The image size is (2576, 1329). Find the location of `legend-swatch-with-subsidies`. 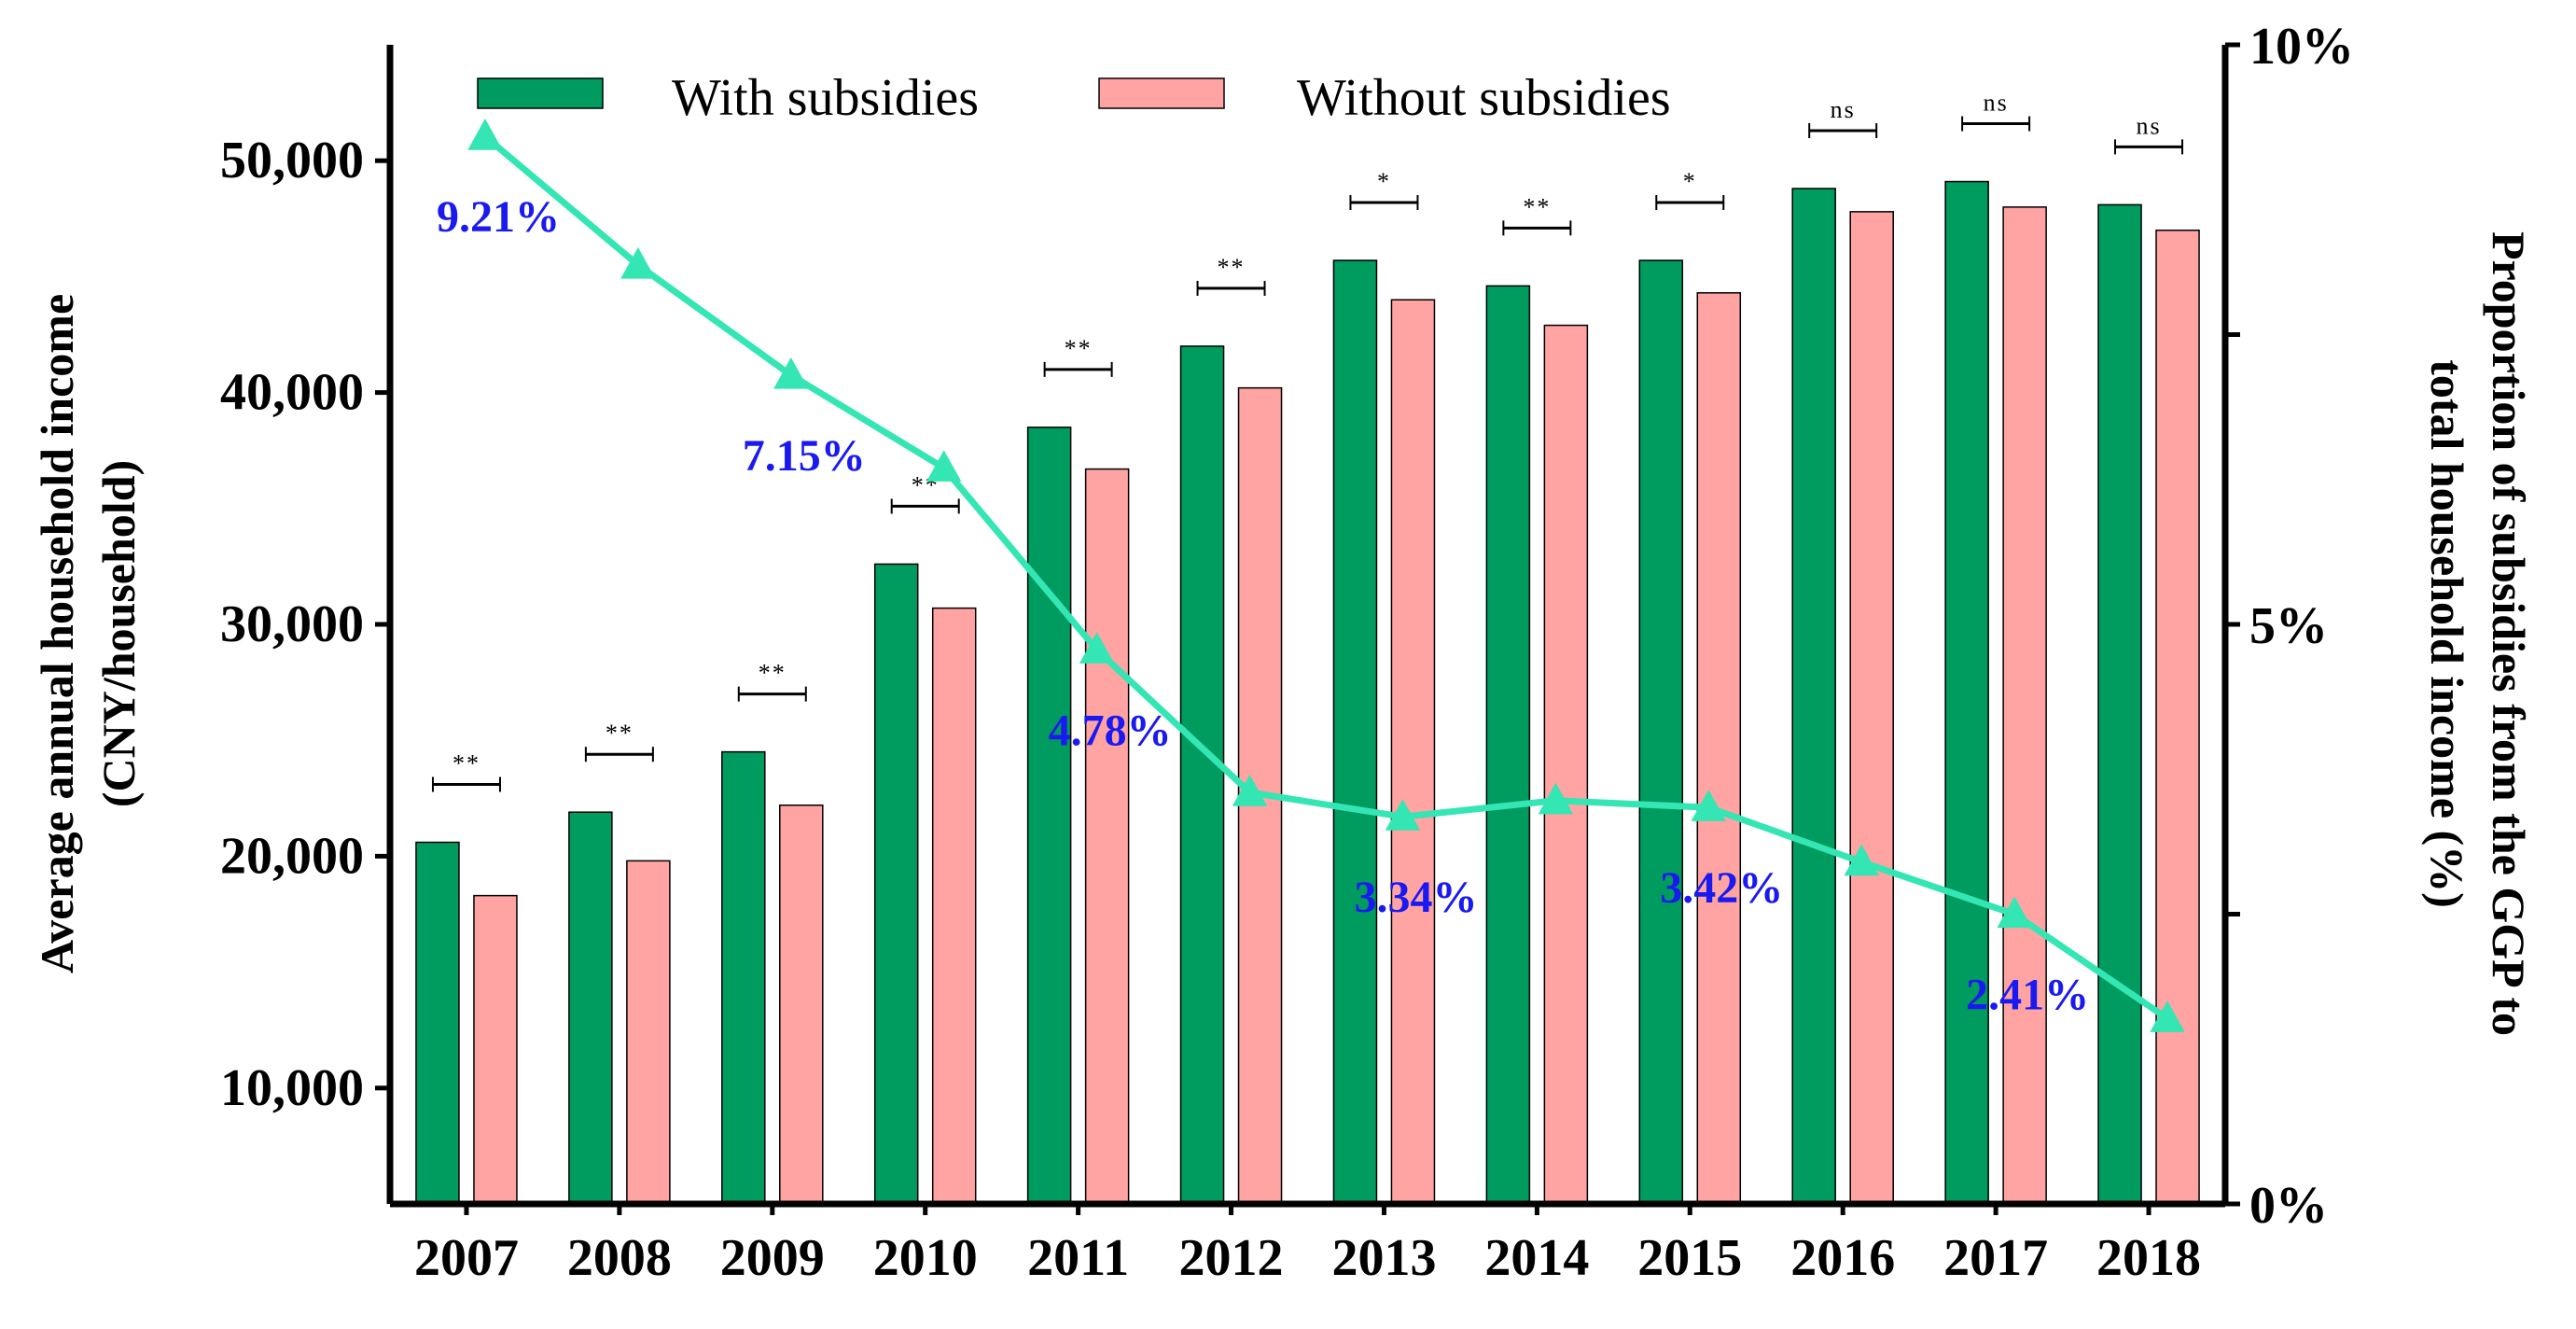

legend-swatch-with-subsidies is located at coordinates (540, 93).